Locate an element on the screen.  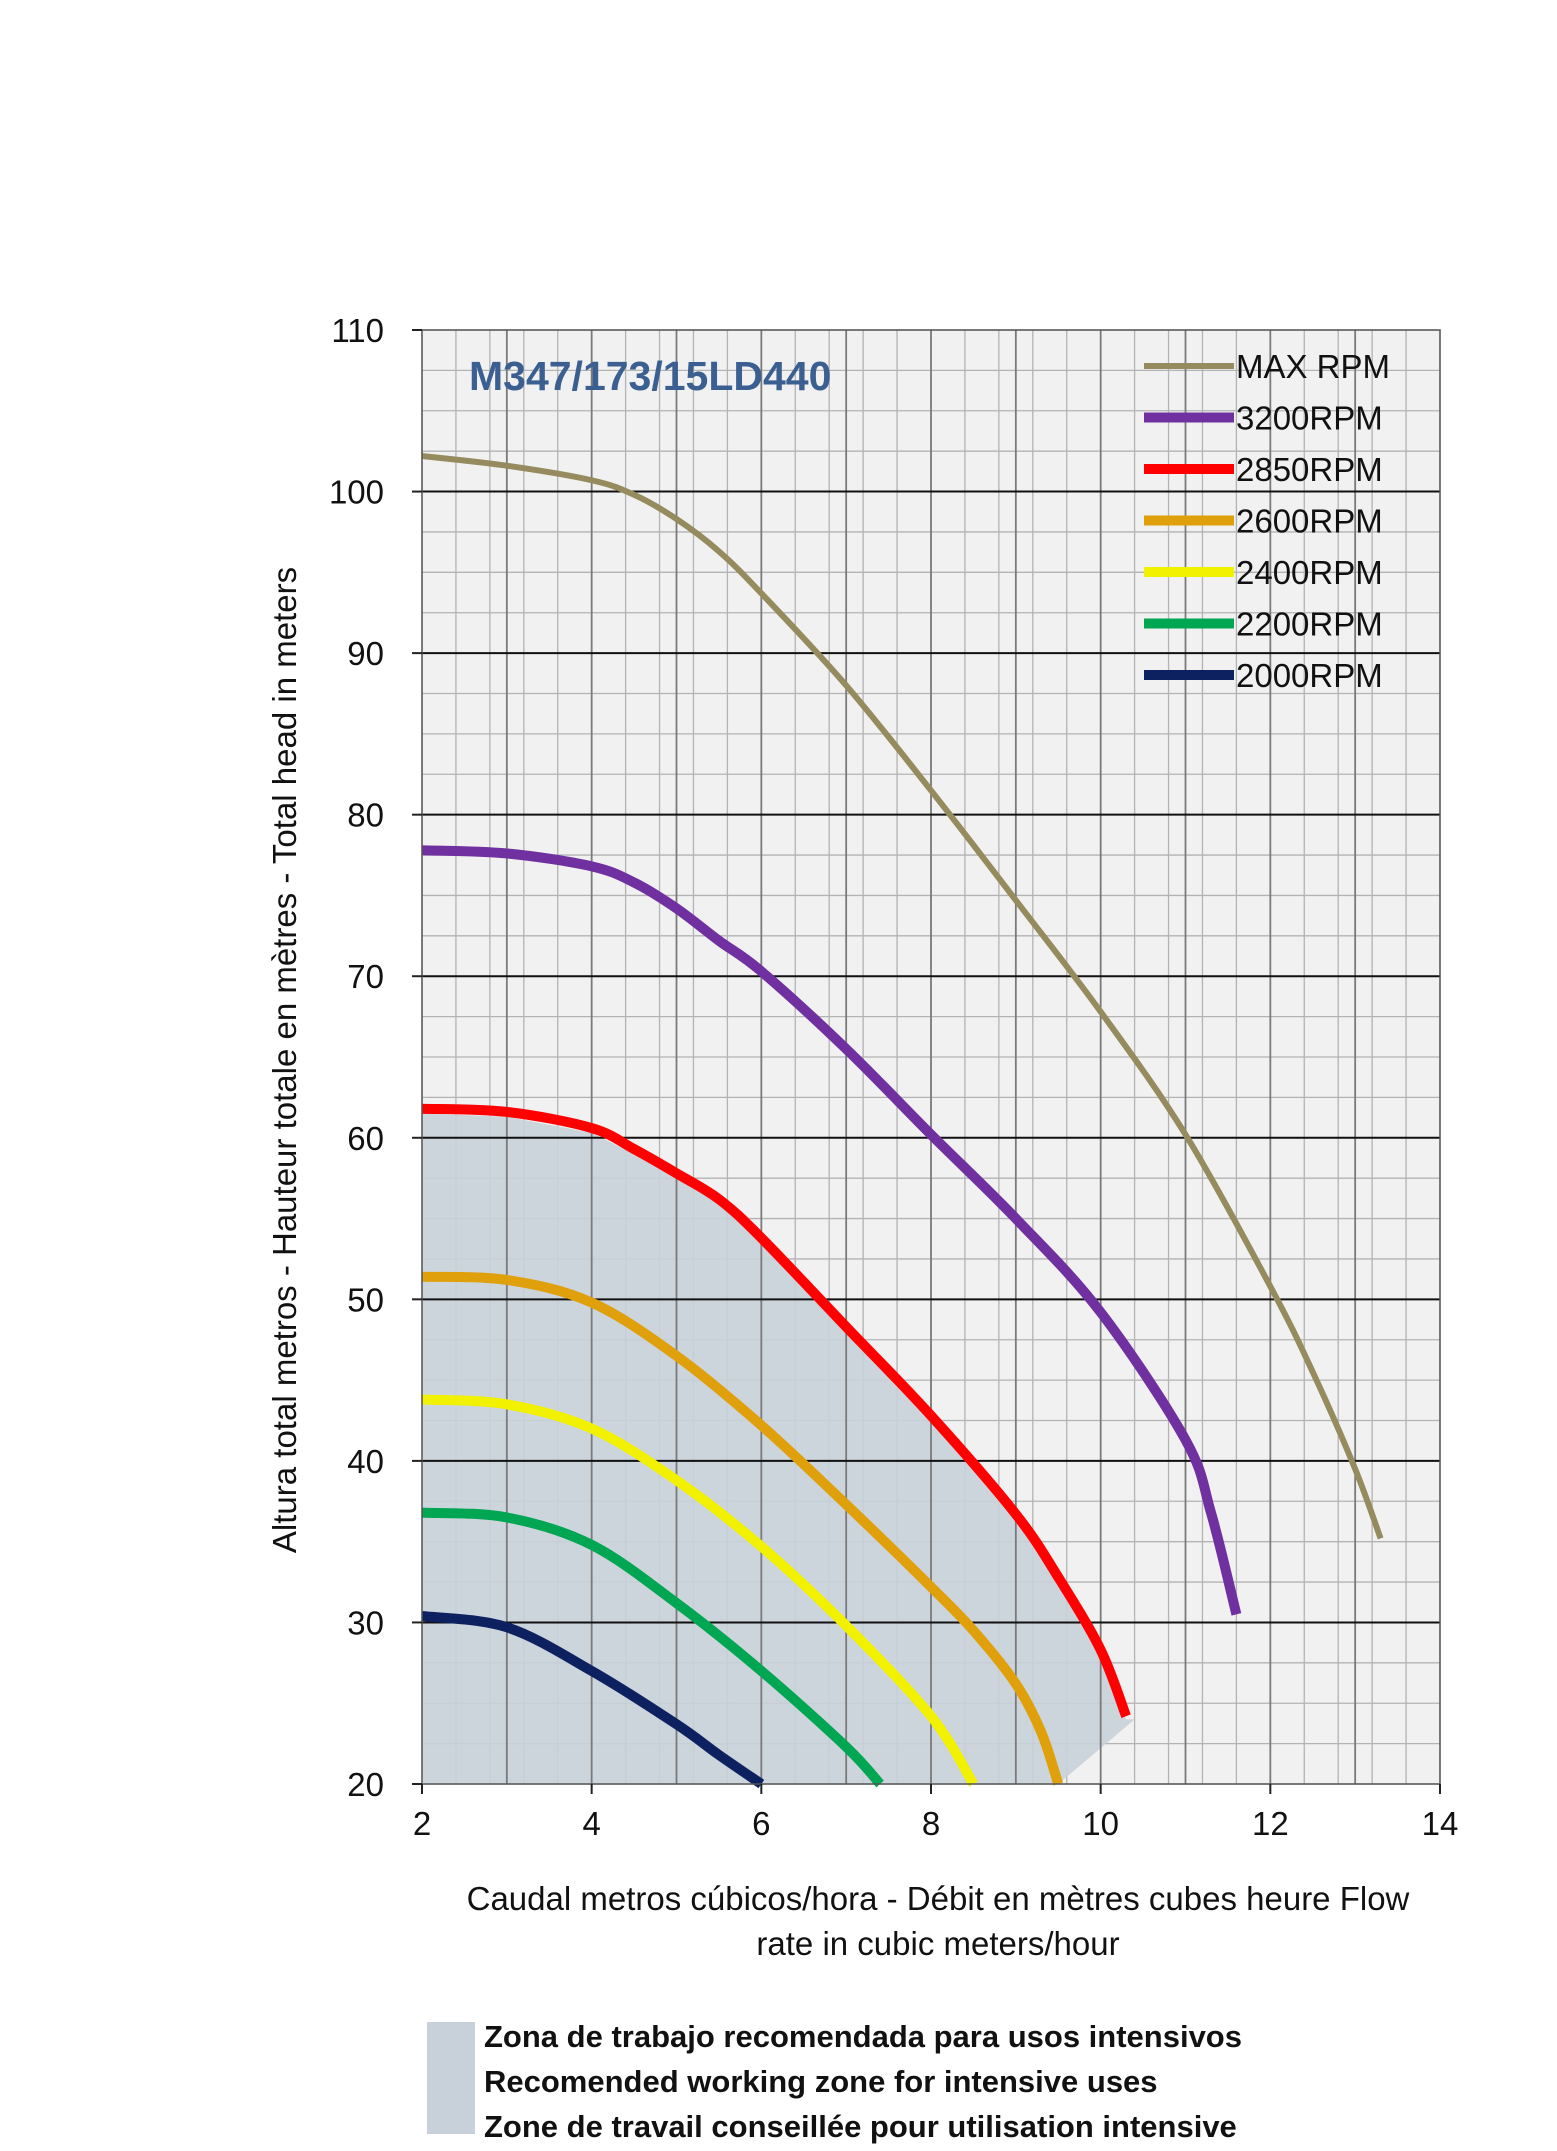
zone-legend-swatch is located at coordinates (451, 2078).